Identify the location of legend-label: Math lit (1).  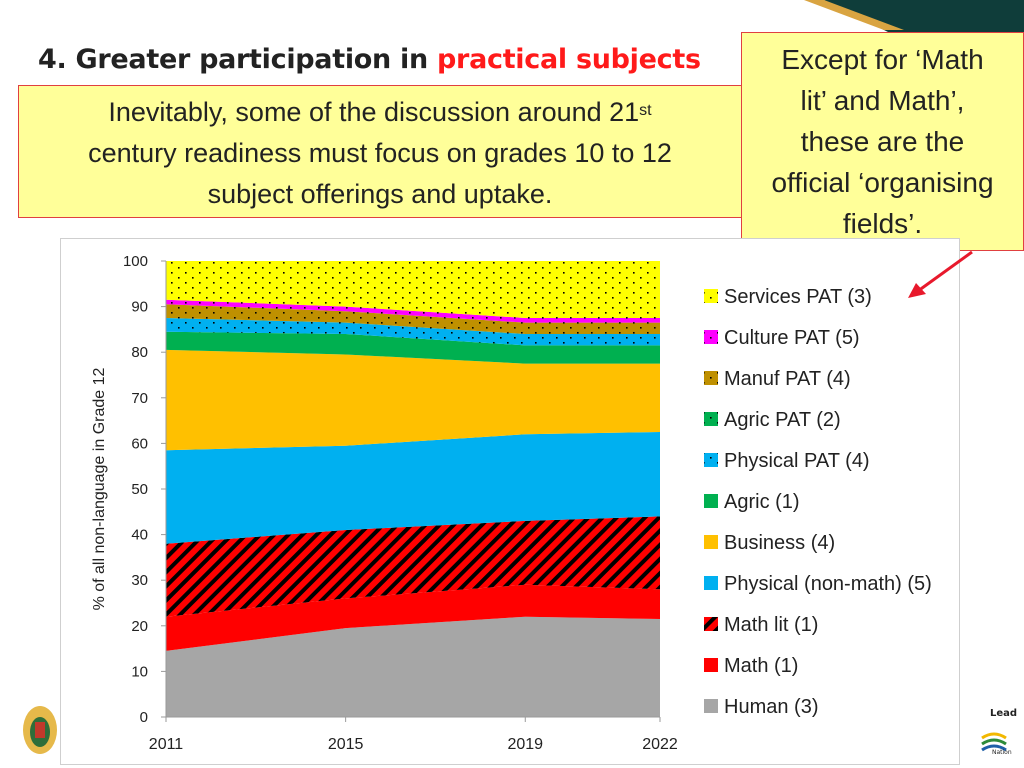
(771, 625).